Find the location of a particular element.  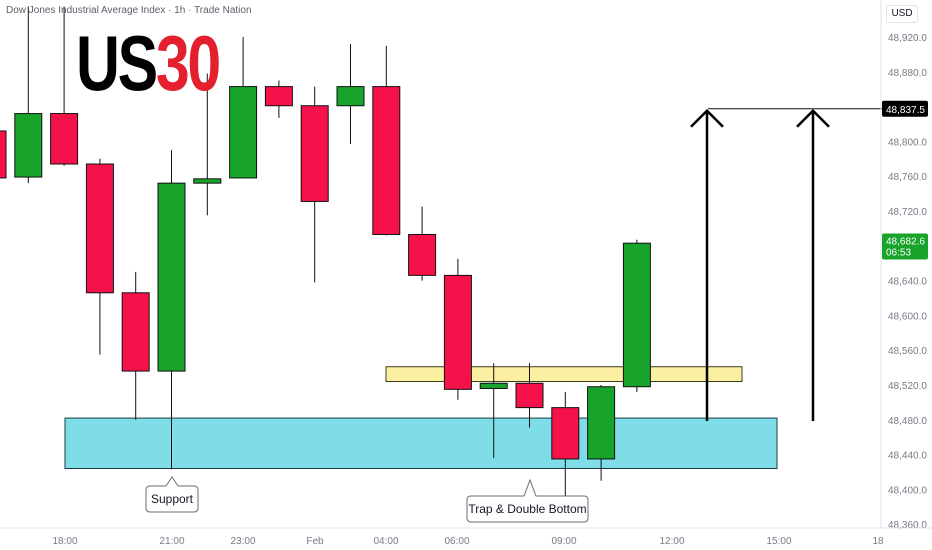

target-price-tag: 48,837.5 is located at coordinates (905, 108).